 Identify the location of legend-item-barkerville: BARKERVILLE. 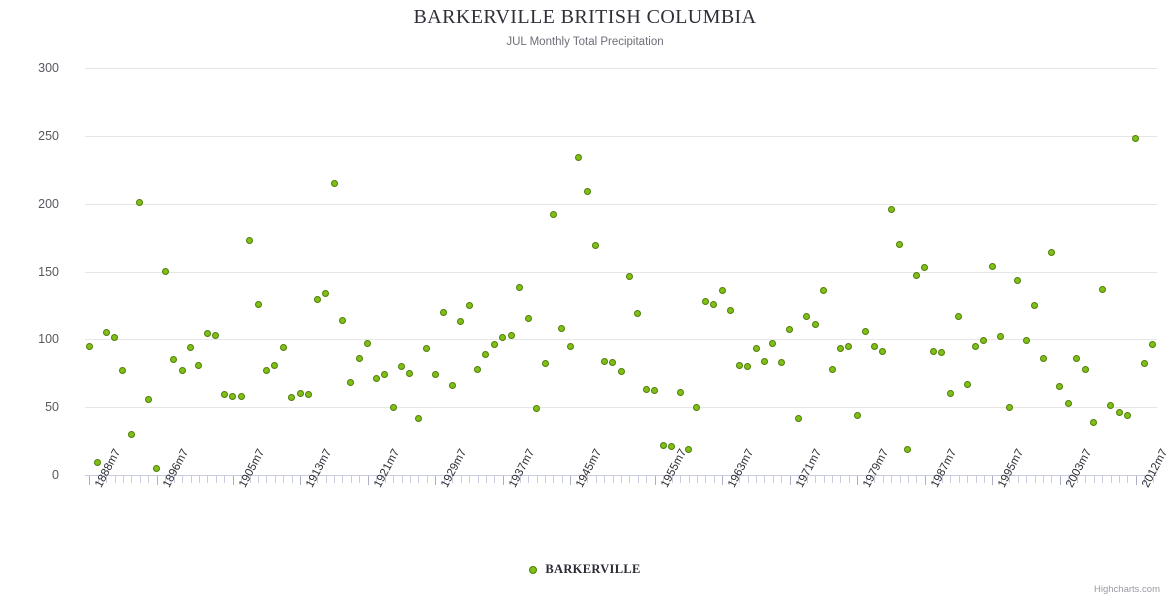
(593, 569).